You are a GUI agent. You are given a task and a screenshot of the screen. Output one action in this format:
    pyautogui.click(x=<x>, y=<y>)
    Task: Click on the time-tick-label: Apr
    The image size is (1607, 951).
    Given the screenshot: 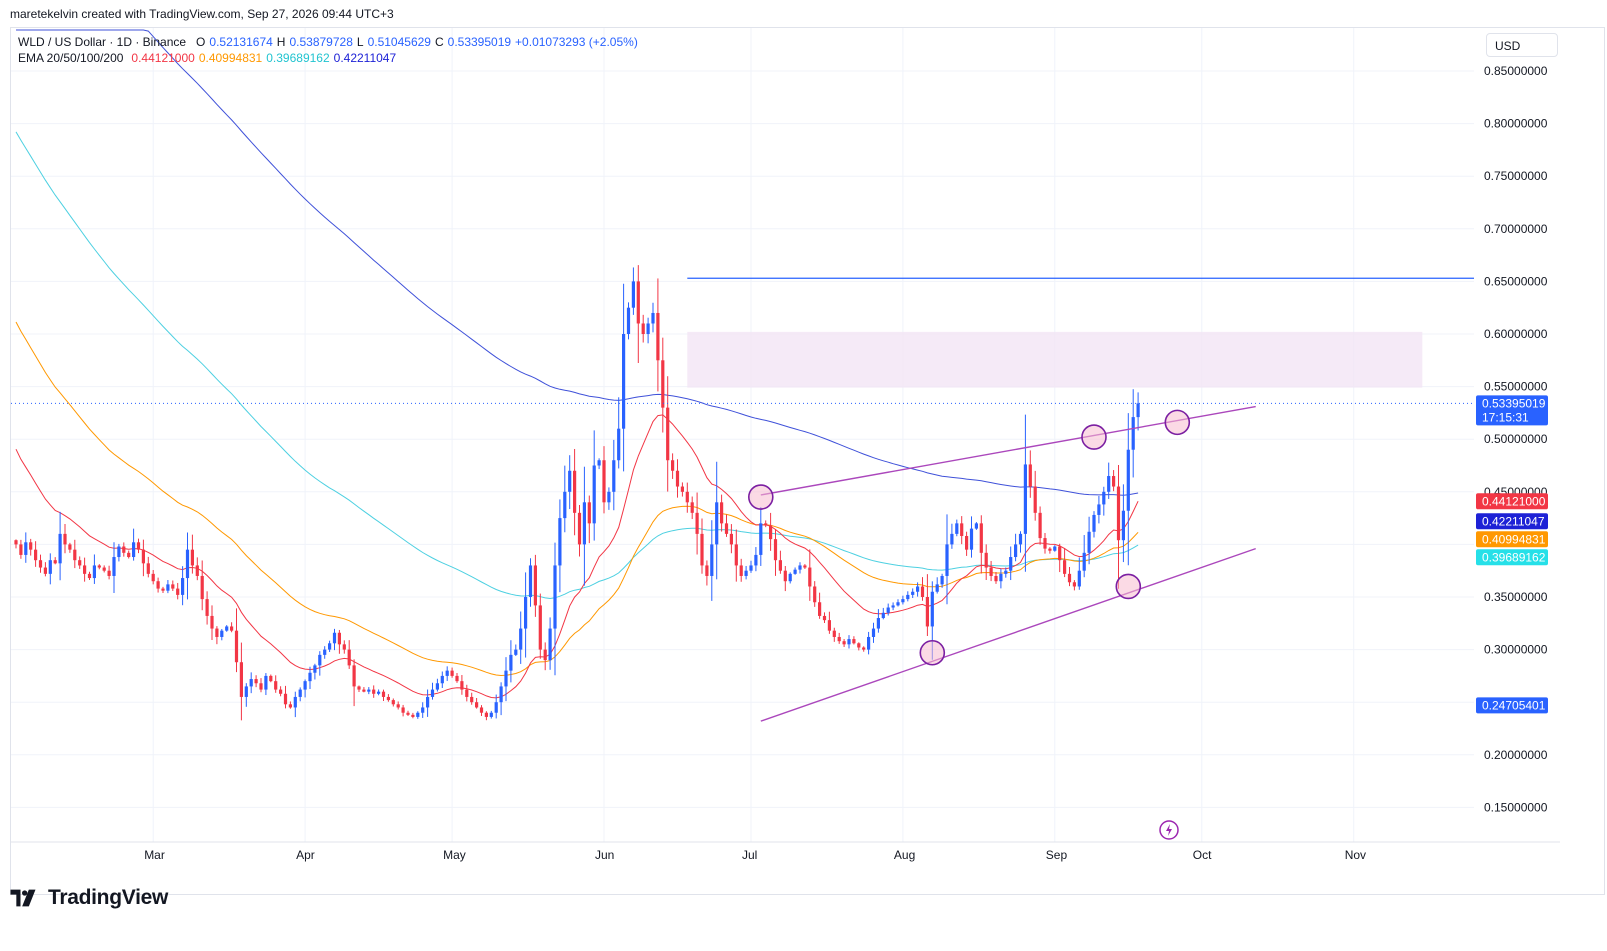 What is the action you would take?
    pyautogui.click(x=305, y=855)
    